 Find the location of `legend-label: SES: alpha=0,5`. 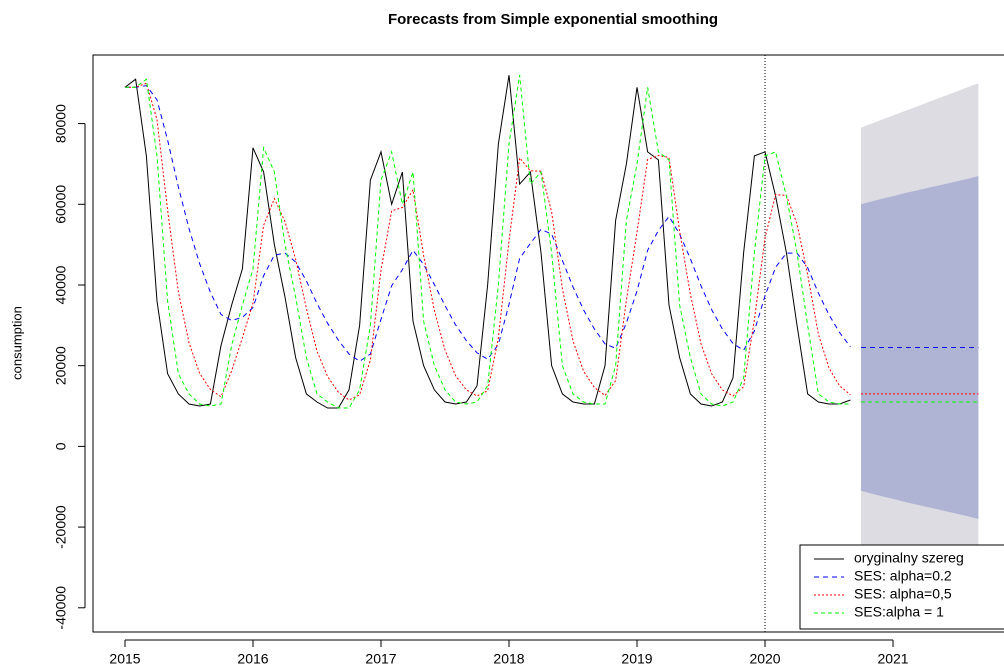

legend-label: SES: alpha=0,5 is located at coordinates (903, 594).